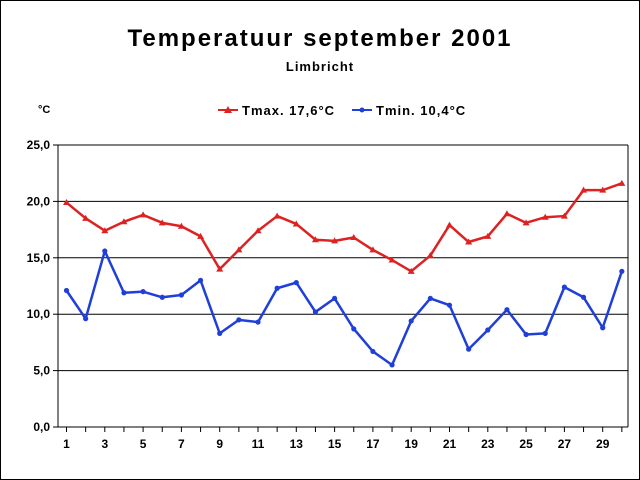 The image size is (640, 480). I want to click on y-tick-label: 15,0, so click(39, 258).